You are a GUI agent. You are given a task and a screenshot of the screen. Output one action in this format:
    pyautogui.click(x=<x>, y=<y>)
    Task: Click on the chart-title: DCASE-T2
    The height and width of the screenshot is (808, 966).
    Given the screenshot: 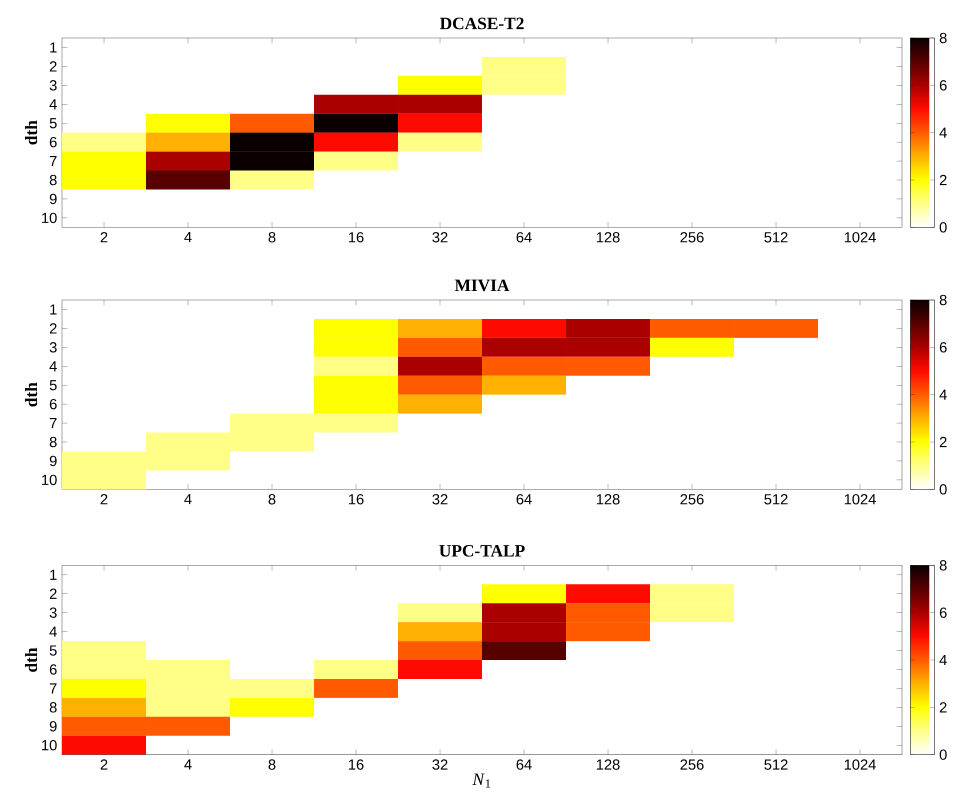 What is the action you would take?
    pyautogui.click(x=482, y=24)
    